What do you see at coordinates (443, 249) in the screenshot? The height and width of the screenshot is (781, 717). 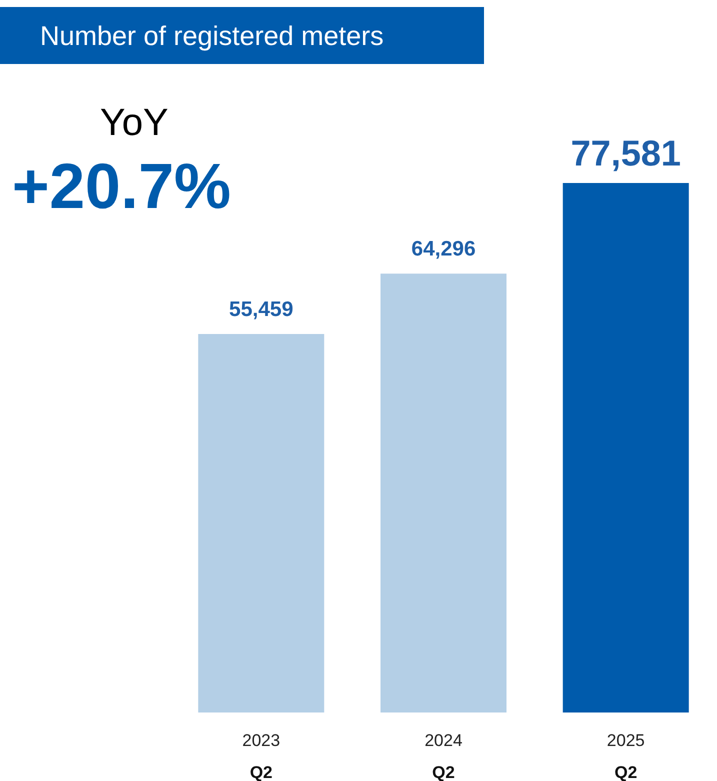 I see `data-label: 64,296` at bounding box center [443, 249].